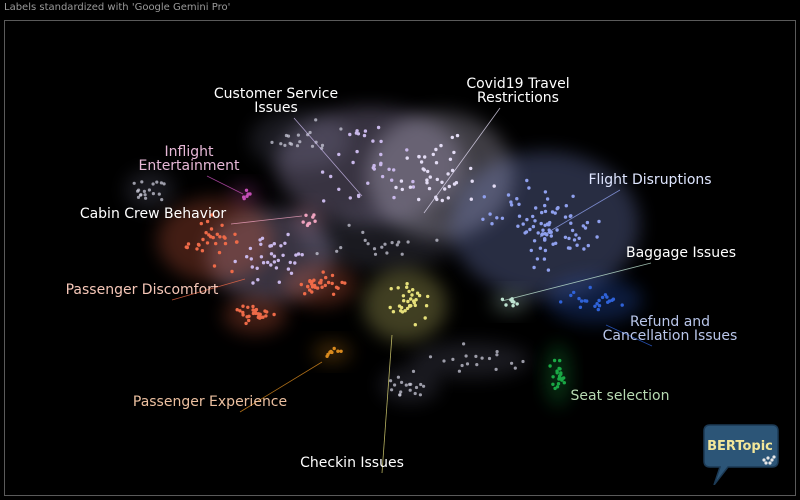 This screenshot has height=500, width=800. Describe the element at coordinates (649, 180) in the screenshot. I see `label-flight-disruptions: Flight Disruptions` at that location.